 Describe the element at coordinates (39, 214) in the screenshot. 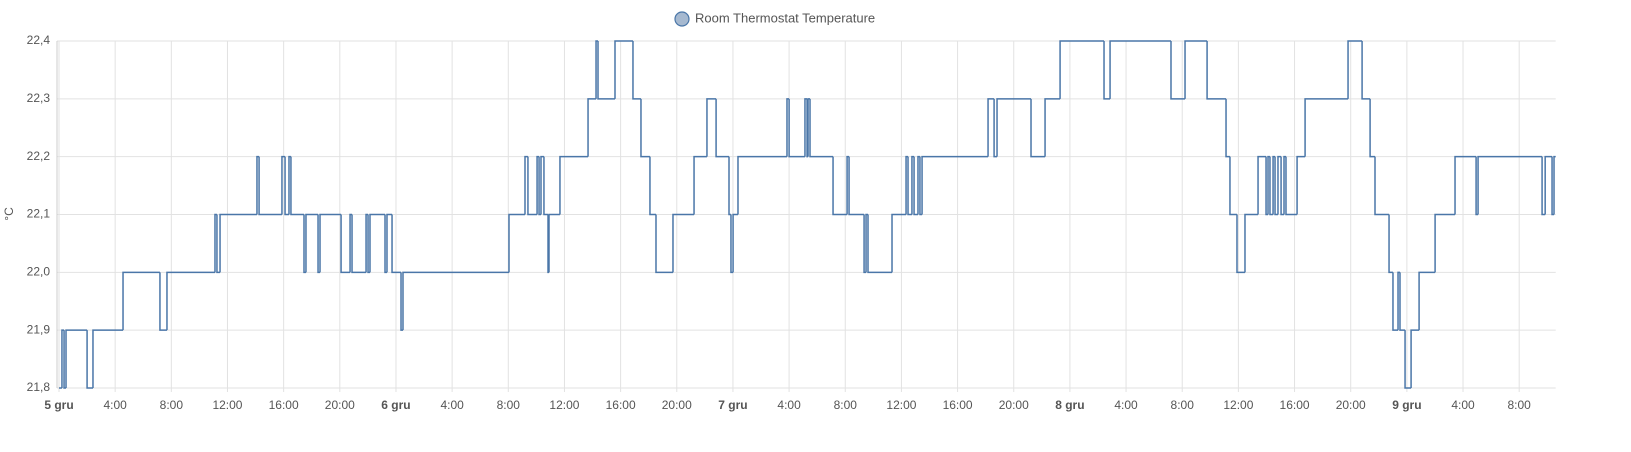

I see `y-tick-label: 22,1` at that location.